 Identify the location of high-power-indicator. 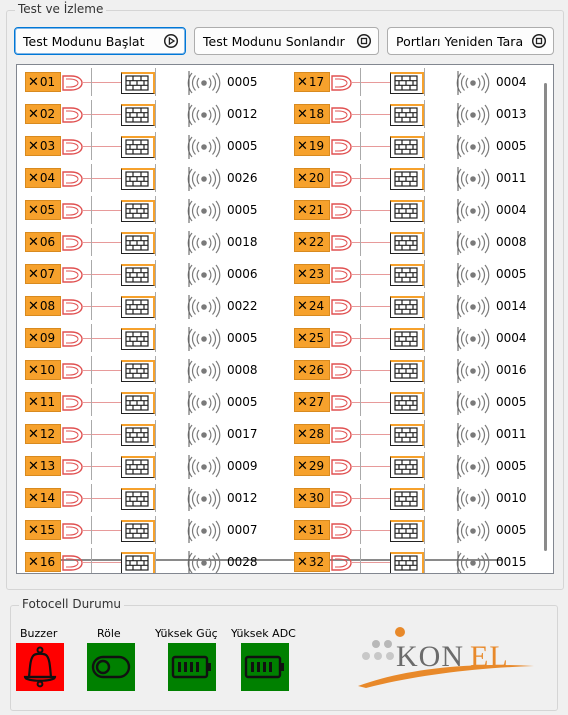
(192, 667).